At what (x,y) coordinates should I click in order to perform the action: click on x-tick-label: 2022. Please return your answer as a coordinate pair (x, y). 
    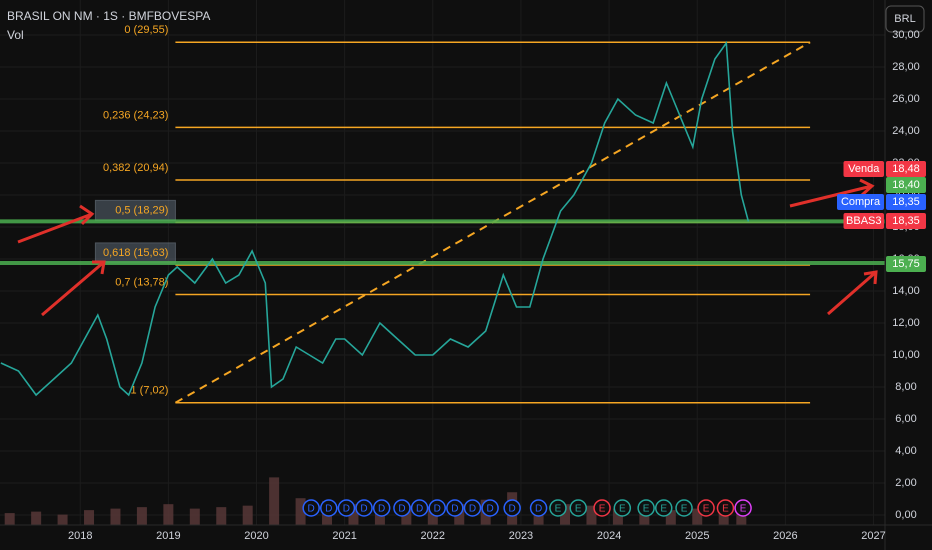
    Looking at the image, I should click on (433, 536).